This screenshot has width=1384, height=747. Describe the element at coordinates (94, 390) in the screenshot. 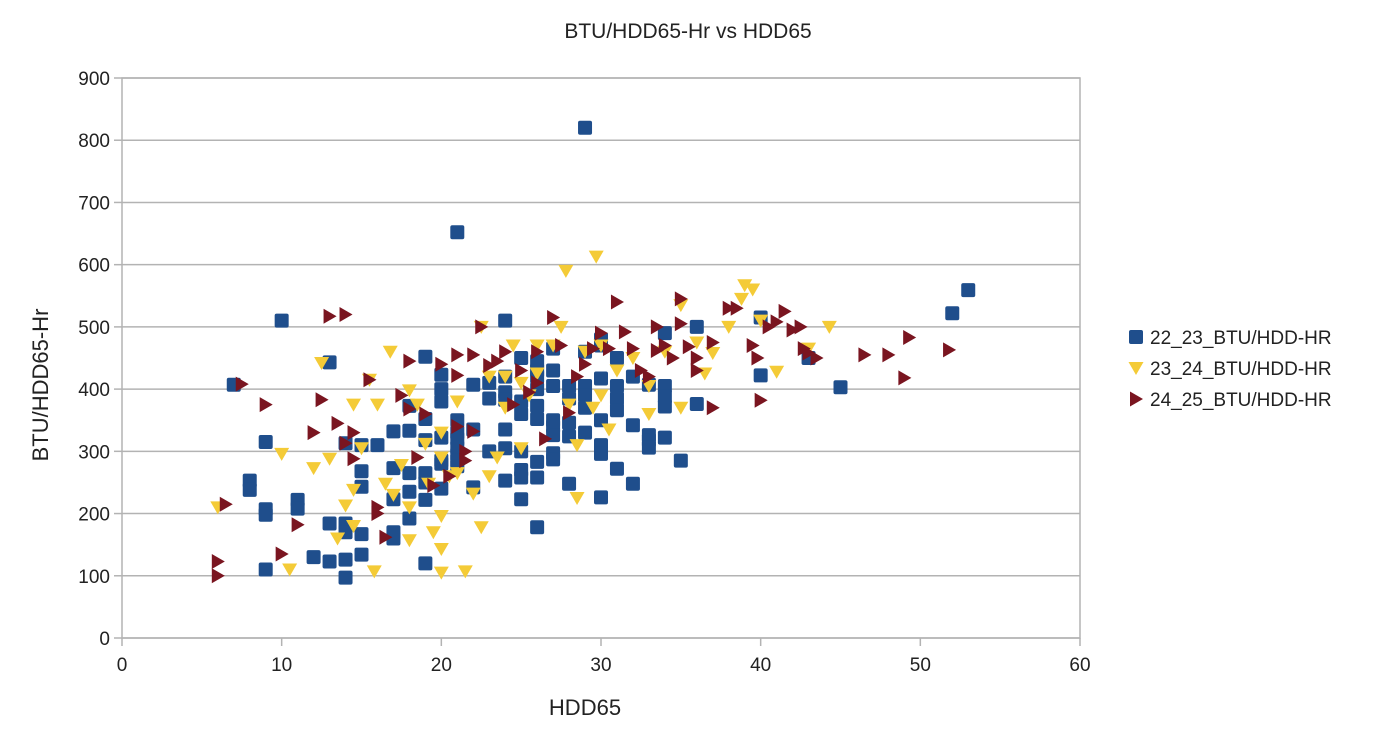

I see `y-tick-label: 400` at that location.